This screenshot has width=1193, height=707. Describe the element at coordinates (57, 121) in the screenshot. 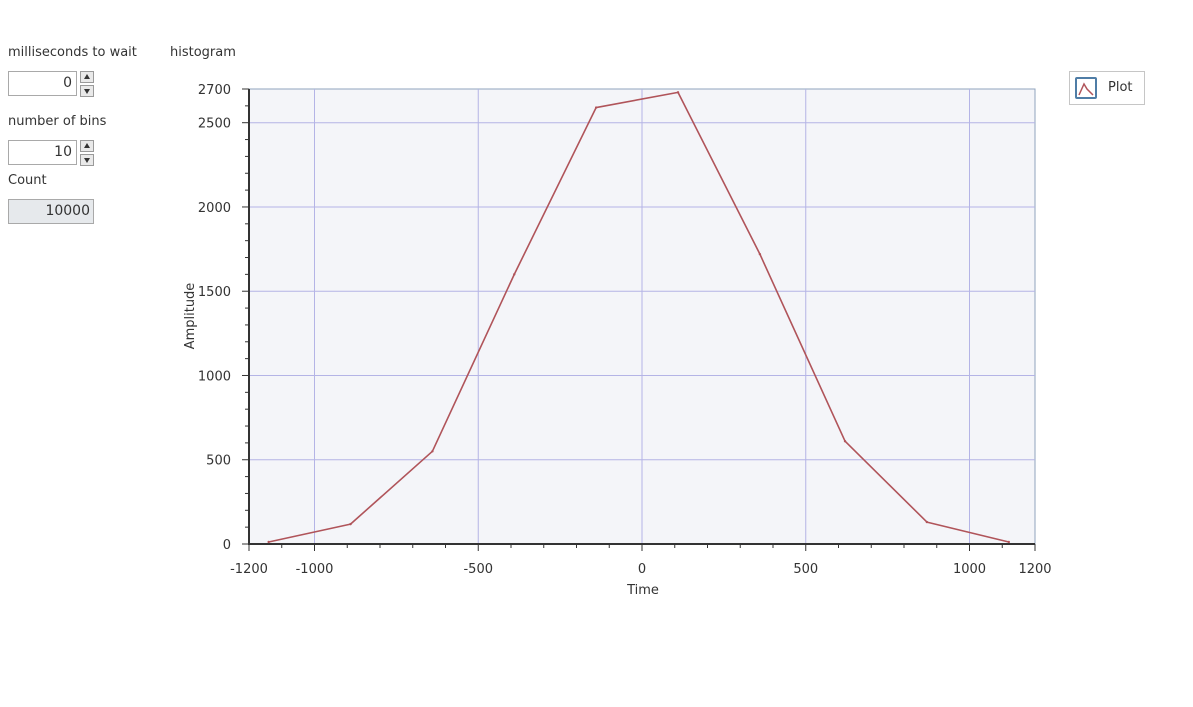

I see `bins-label: number of bins` at that location.